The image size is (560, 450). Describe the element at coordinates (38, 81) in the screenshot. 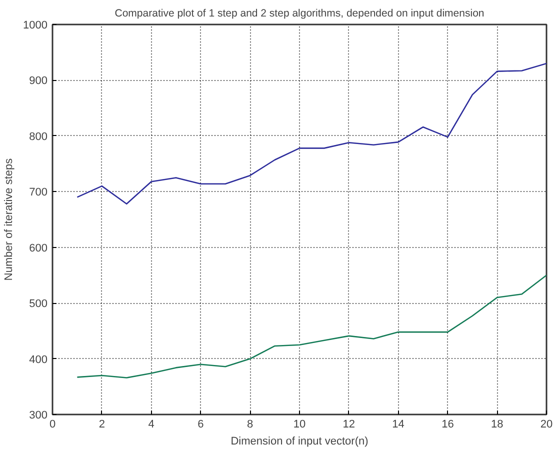

I see `y-tick-label: 900` at that location.